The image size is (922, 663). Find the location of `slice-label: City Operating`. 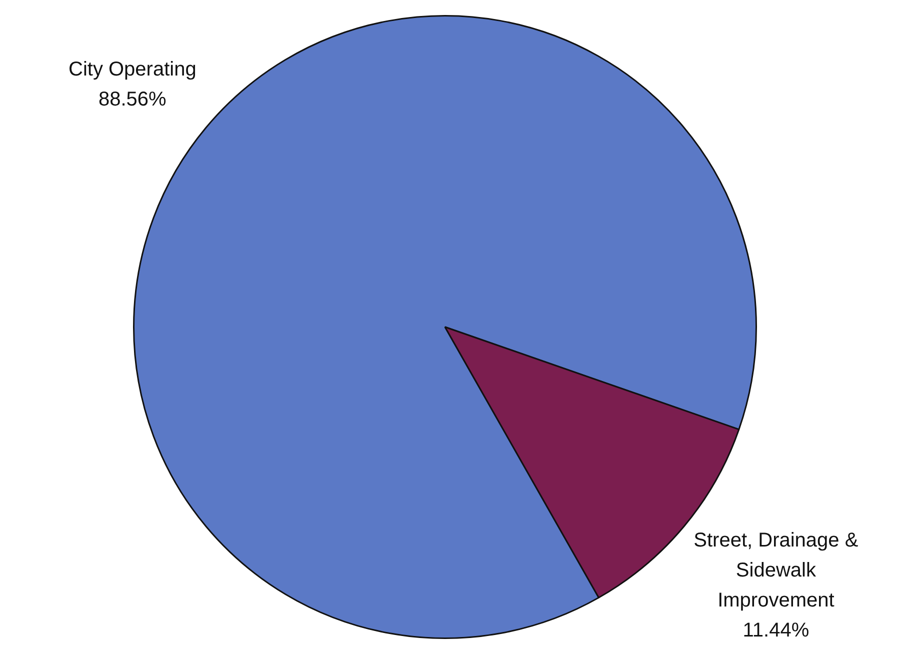

slice-label: City Operating is located at coordinates (132, 69).